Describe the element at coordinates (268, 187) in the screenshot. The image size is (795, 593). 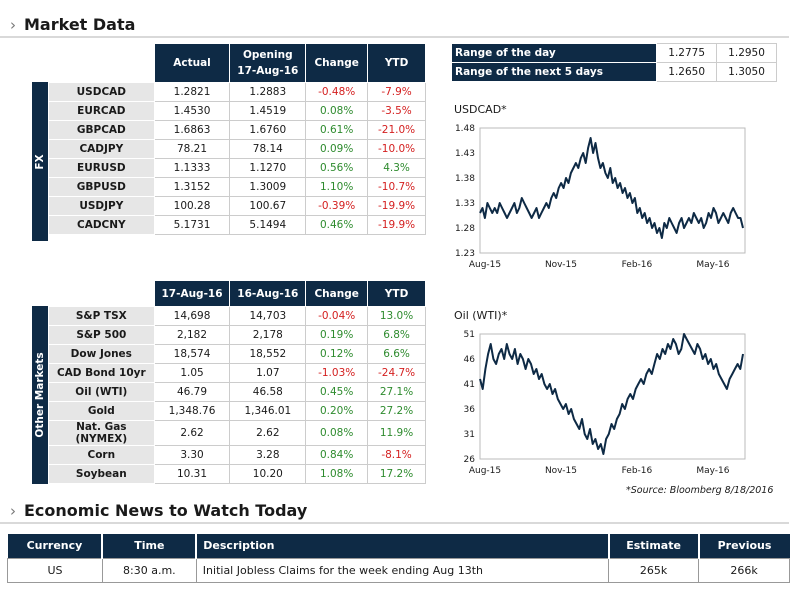
I see `fx-value-previous: 1.3009` at that location.